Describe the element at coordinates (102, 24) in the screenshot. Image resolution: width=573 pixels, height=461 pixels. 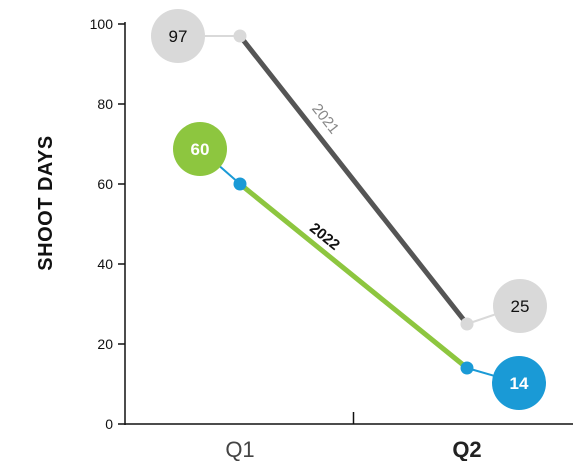
I see `y-tick-label-100: 100` at that location.